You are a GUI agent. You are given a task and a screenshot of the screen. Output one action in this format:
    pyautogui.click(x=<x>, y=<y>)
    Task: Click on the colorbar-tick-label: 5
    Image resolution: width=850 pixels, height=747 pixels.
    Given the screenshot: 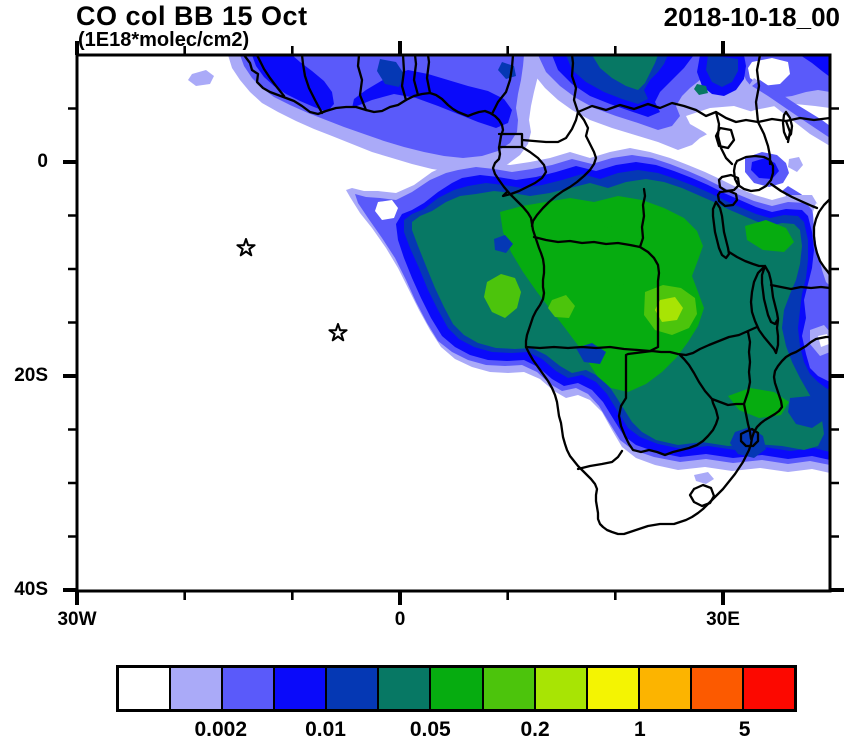 What is the action you would take?
    pyautogui.click(x=744, y=729)
    